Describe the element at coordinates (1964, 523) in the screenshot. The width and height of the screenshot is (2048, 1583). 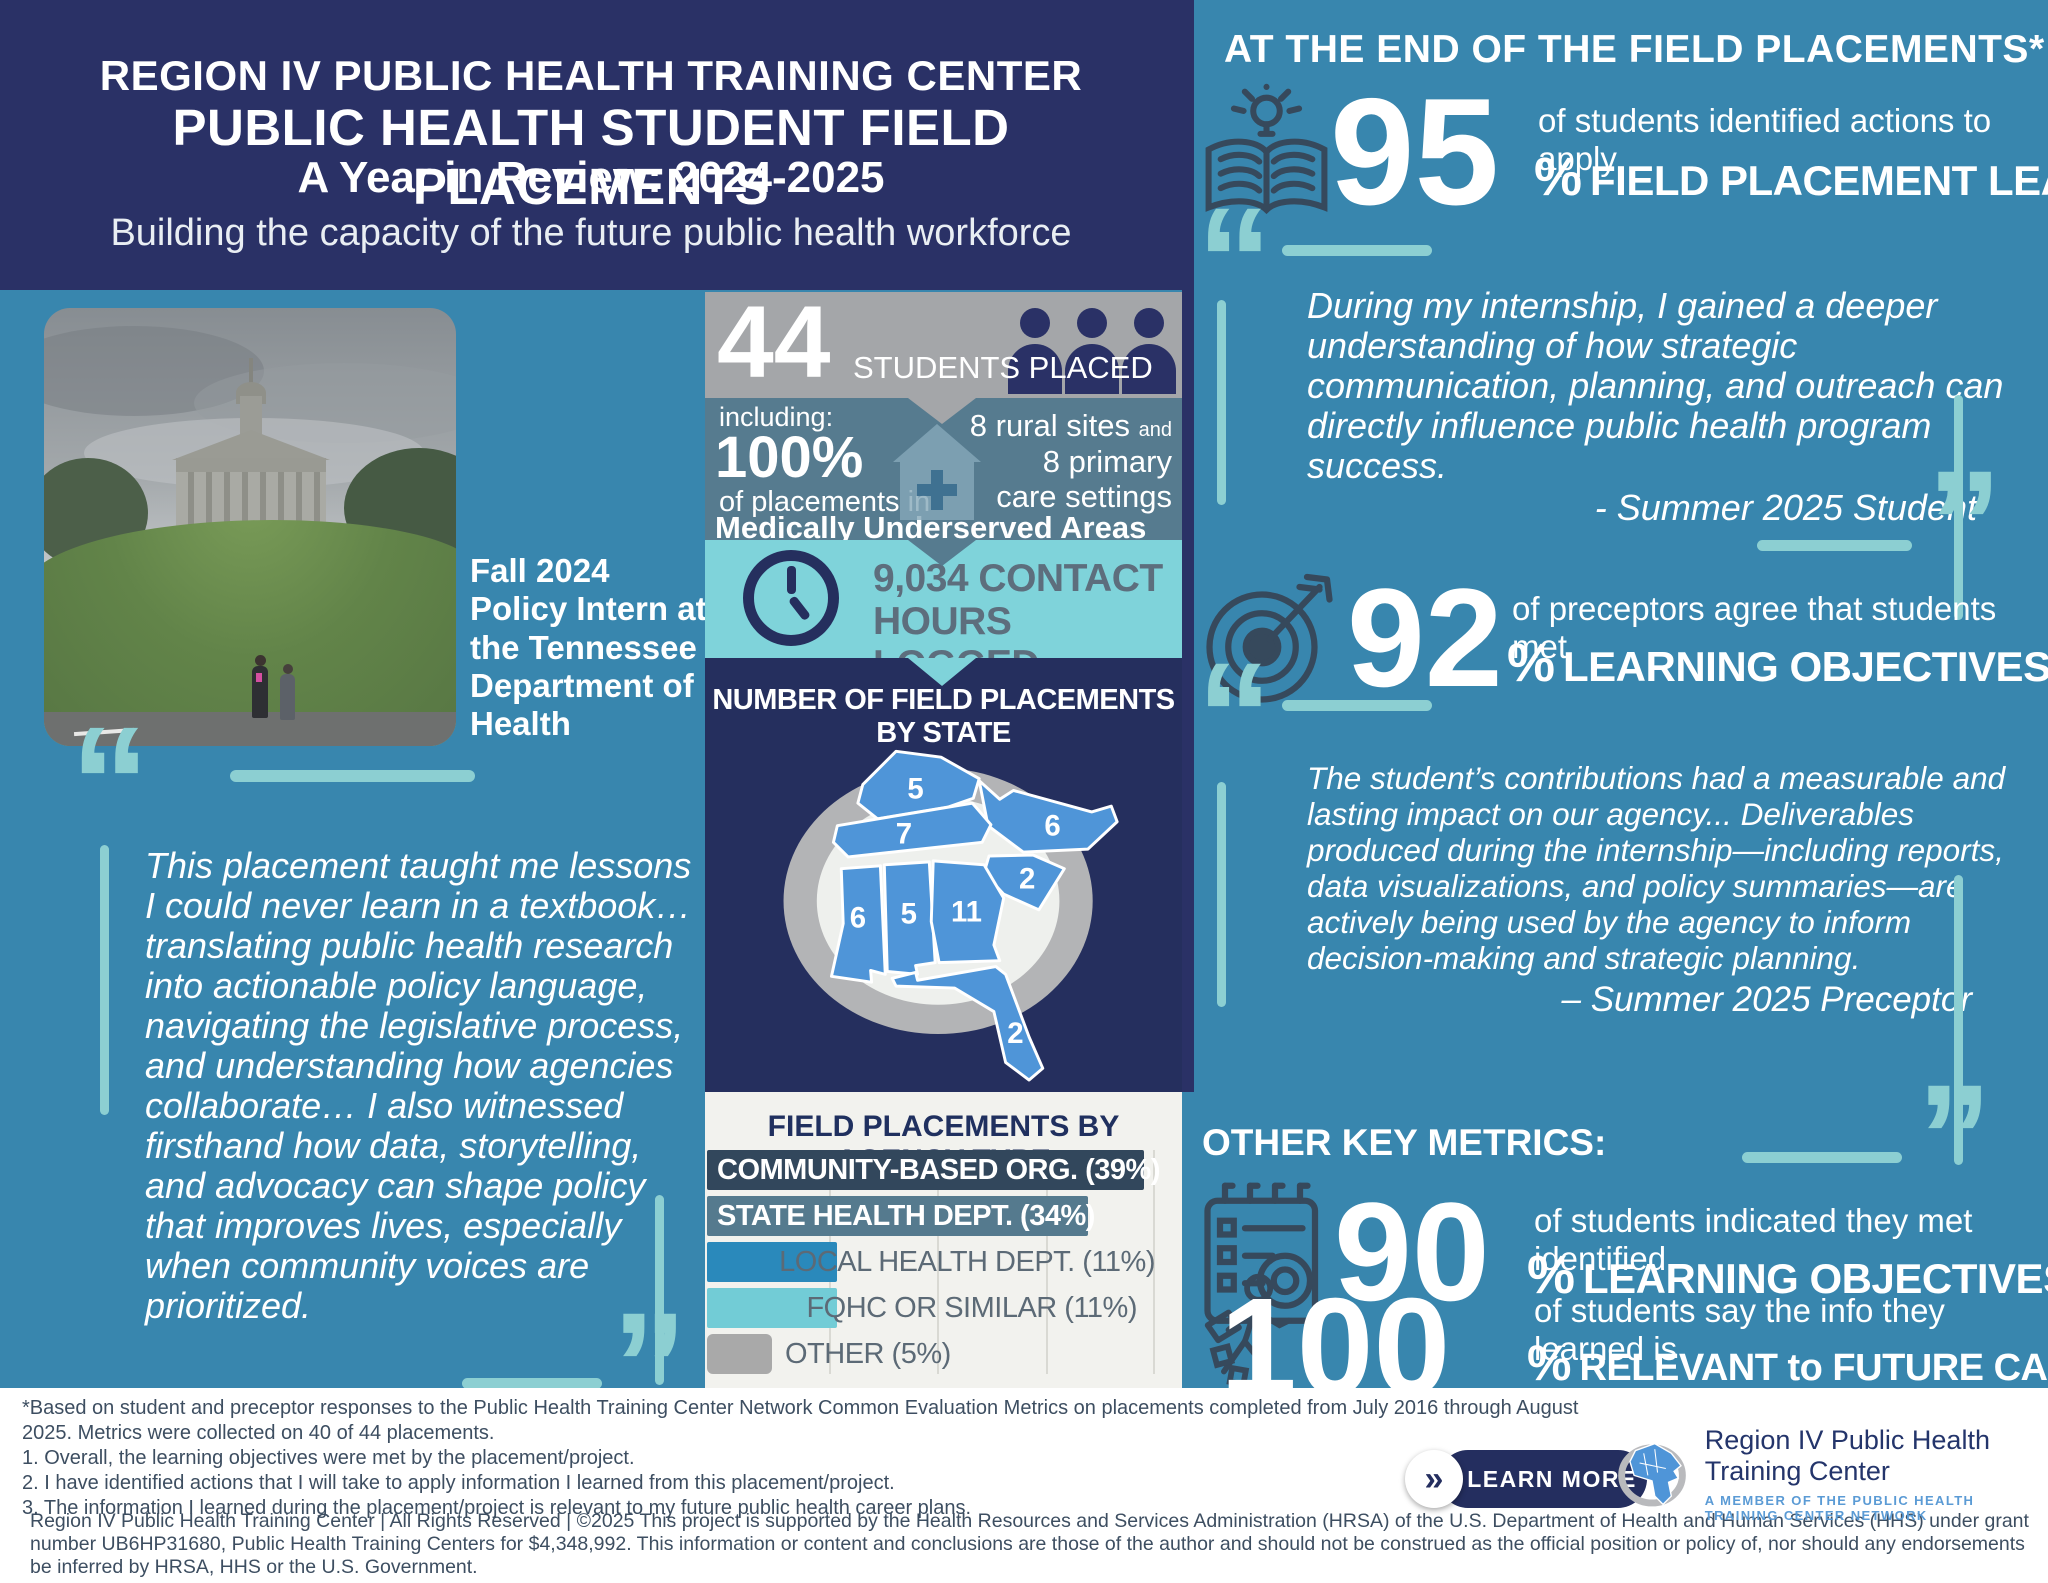
I see `close-quote-icon: ”` at that location.